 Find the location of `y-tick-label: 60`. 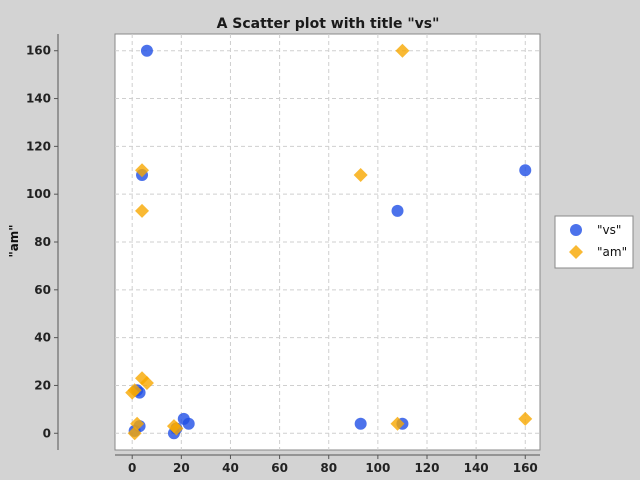

y-tick-label: 60 is located at coordinates (42, 290).